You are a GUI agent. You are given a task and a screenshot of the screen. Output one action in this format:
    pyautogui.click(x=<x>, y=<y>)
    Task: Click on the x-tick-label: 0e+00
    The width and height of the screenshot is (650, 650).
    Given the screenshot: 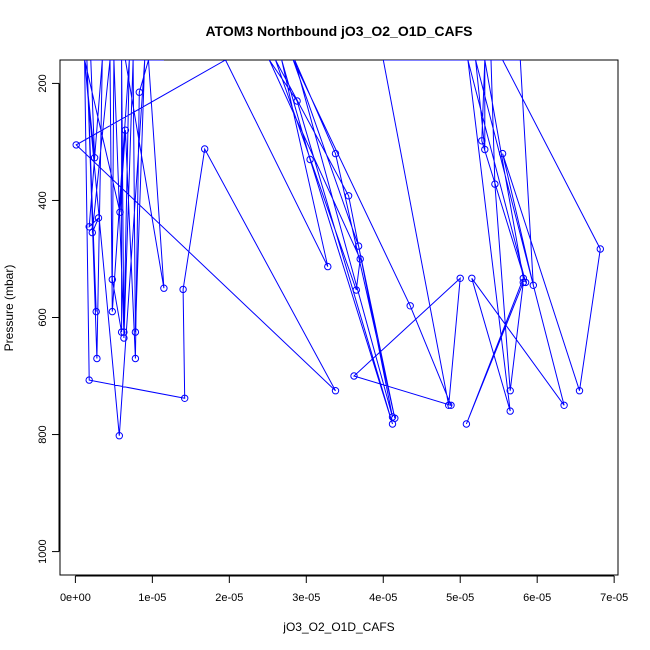 What is the action you would take?
    pyautogui.click(x=75, y=598)
    